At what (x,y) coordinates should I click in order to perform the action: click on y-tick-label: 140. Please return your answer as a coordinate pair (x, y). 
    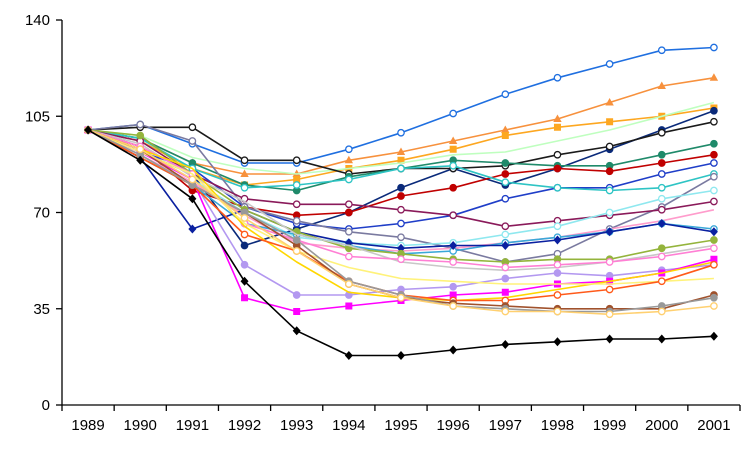
    Looking at the image, I should click on (37, 20).